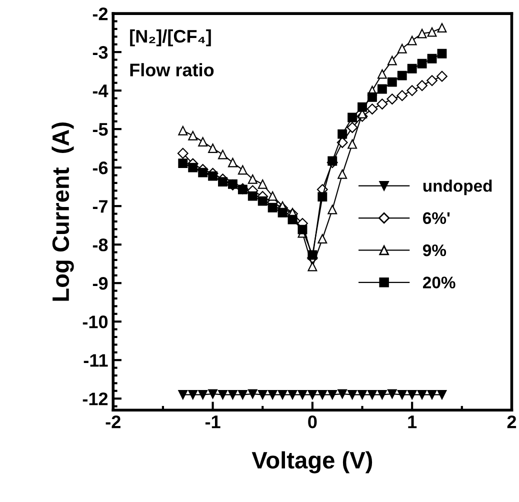 Image resolution: width=519 pixels, height=502 pixels. I want to click on y-tick-label: -8, so click(100, 245).